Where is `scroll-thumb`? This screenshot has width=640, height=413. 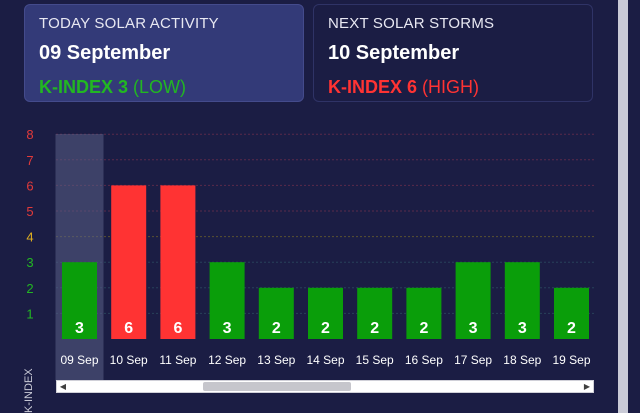 scroll-thumb is located at coordinates (277, 386).